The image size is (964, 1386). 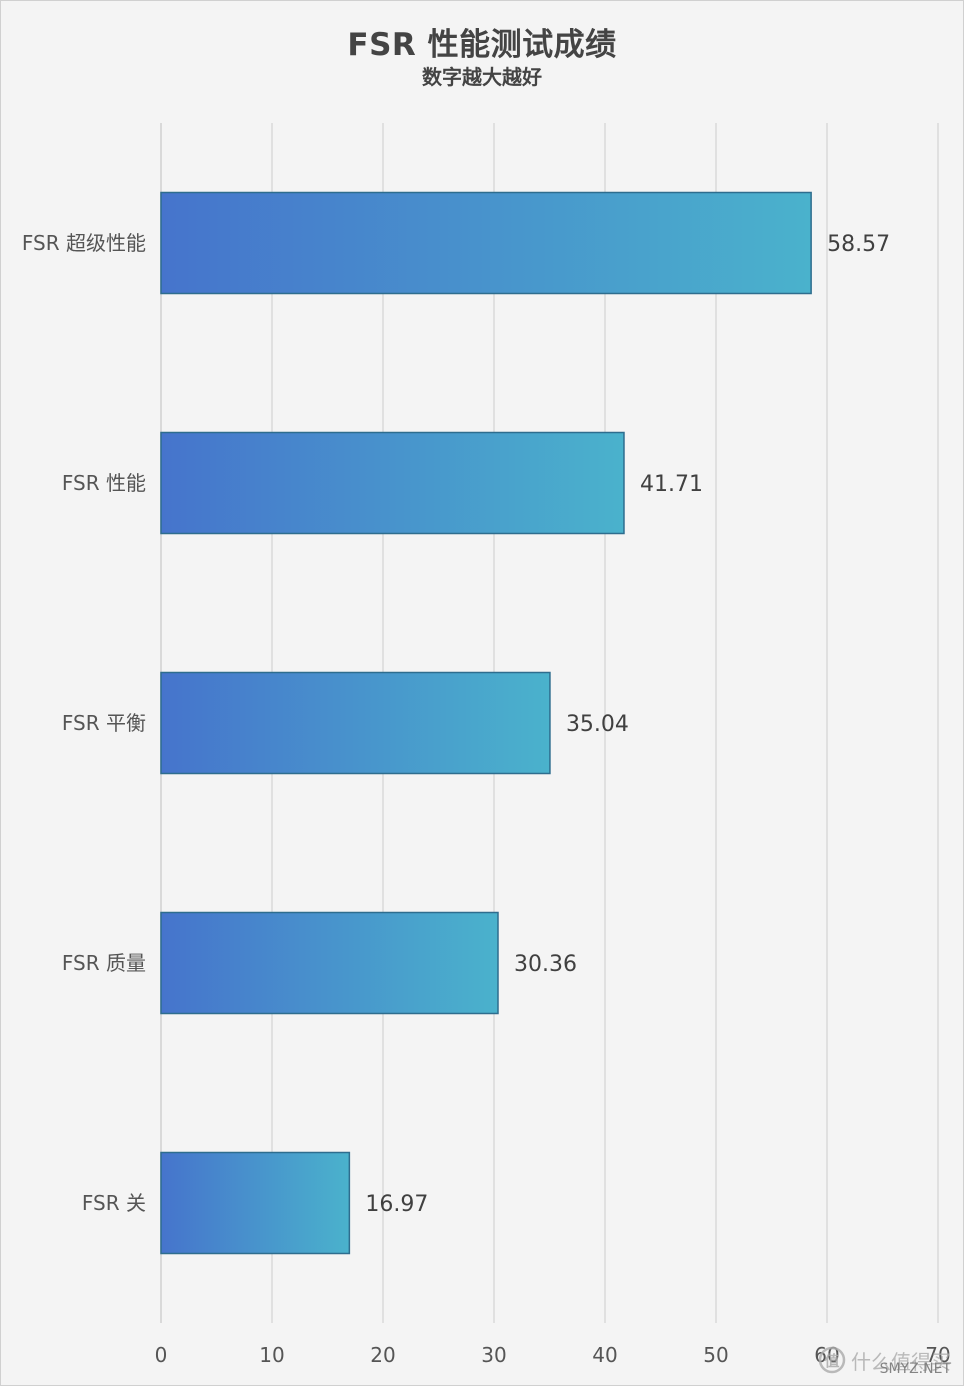 I want to click on data-label: 16.97, so click(x=396, y=1204).